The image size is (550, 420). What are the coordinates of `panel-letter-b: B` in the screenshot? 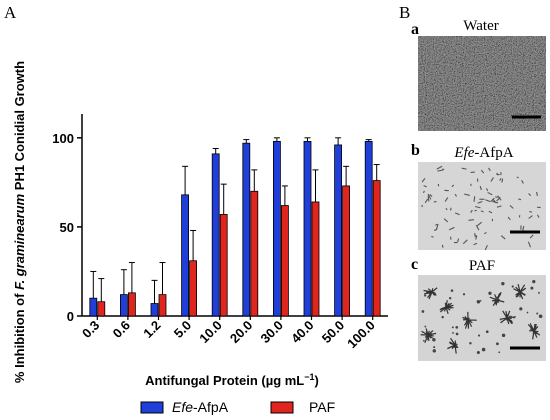 It's located at (404, 12).